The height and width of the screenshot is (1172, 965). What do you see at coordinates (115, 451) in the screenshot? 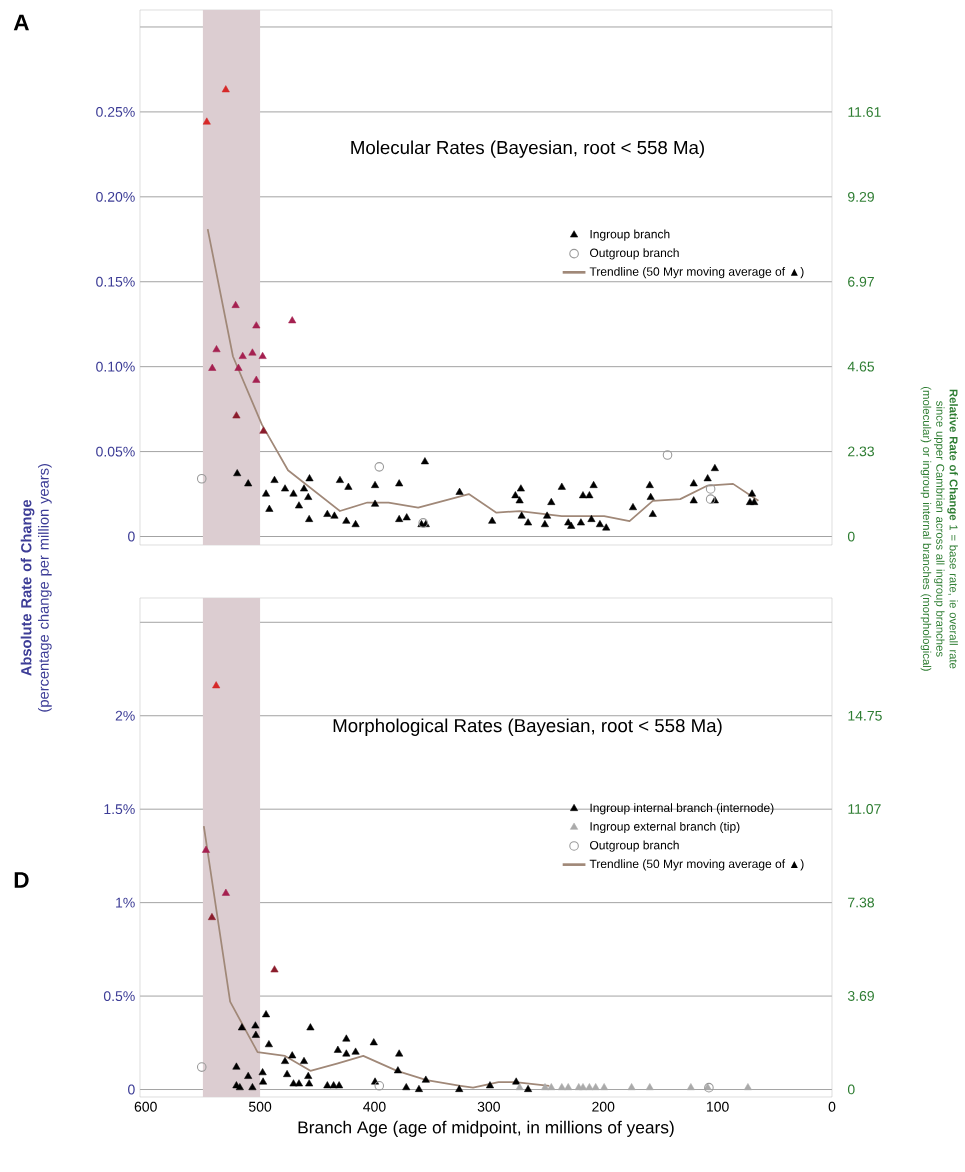
I see `y-tick-label: 0.05%` at bounding box center [115, 451].